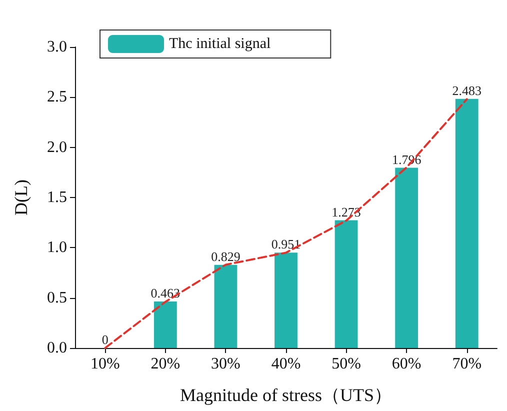 This screenshot has width=507, height=411. Describe the element at coordinates (57, 348) in the screenshot. I see `y-tick-label: 0.0` at that location.